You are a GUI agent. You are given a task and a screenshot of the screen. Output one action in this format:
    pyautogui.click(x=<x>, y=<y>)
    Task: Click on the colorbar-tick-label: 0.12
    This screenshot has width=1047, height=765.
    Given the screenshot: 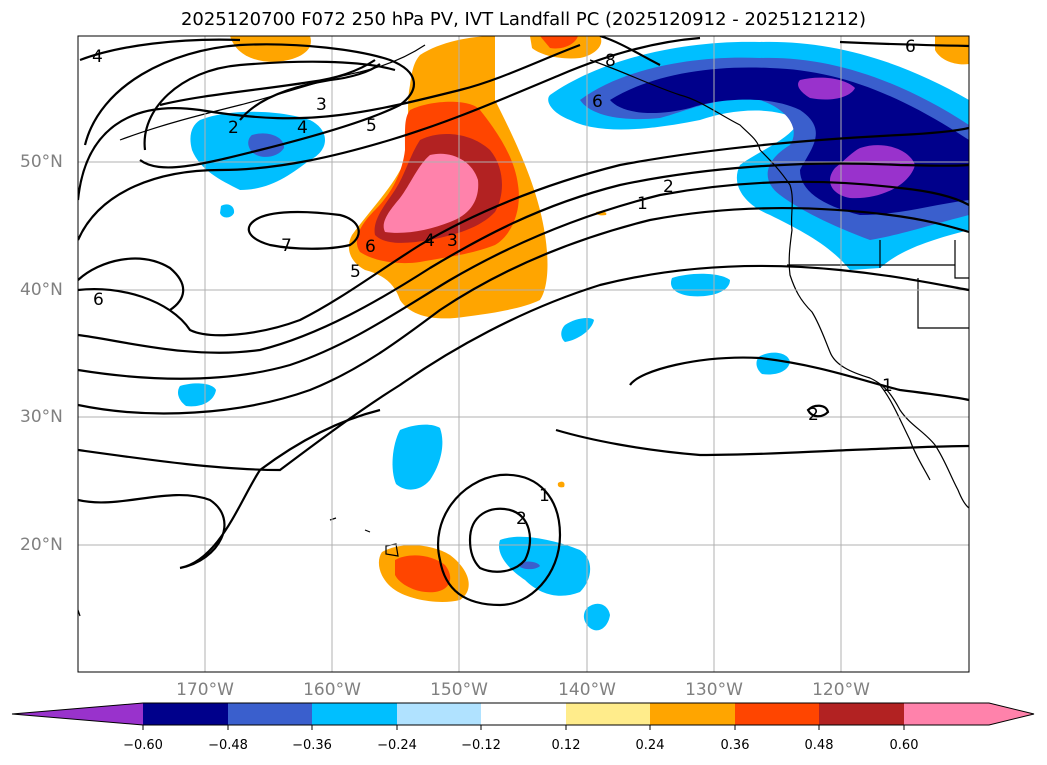 What is the action you would take?
    pyautogui.click(x=566, y=745)
    